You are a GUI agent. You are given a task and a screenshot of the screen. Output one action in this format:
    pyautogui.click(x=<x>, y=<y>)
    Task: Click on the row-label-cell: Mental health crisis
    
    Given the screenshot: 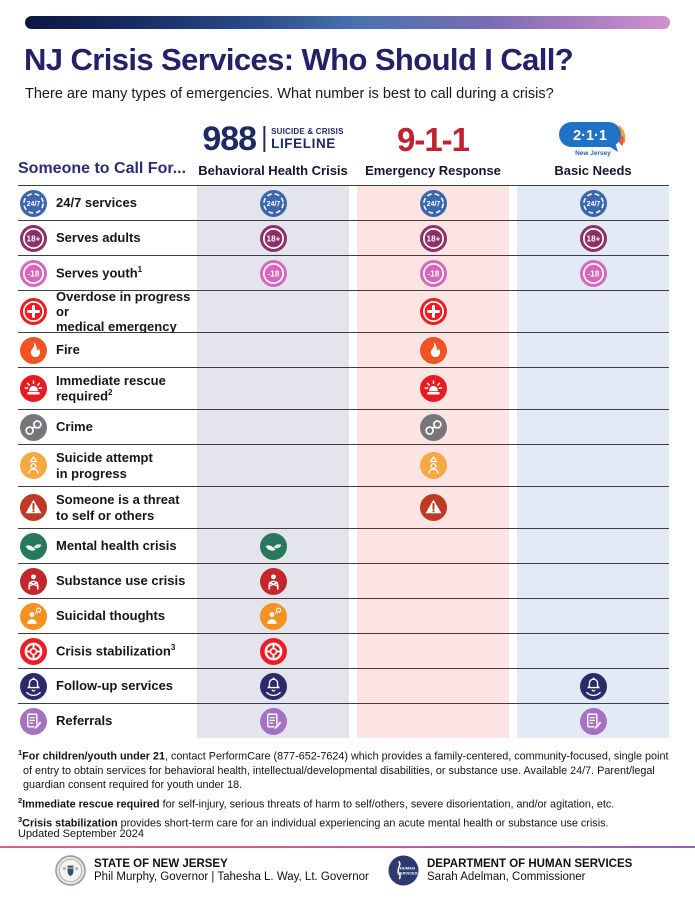 What is the action you would take?
    pyautogui.click(x=107, y=546)
    